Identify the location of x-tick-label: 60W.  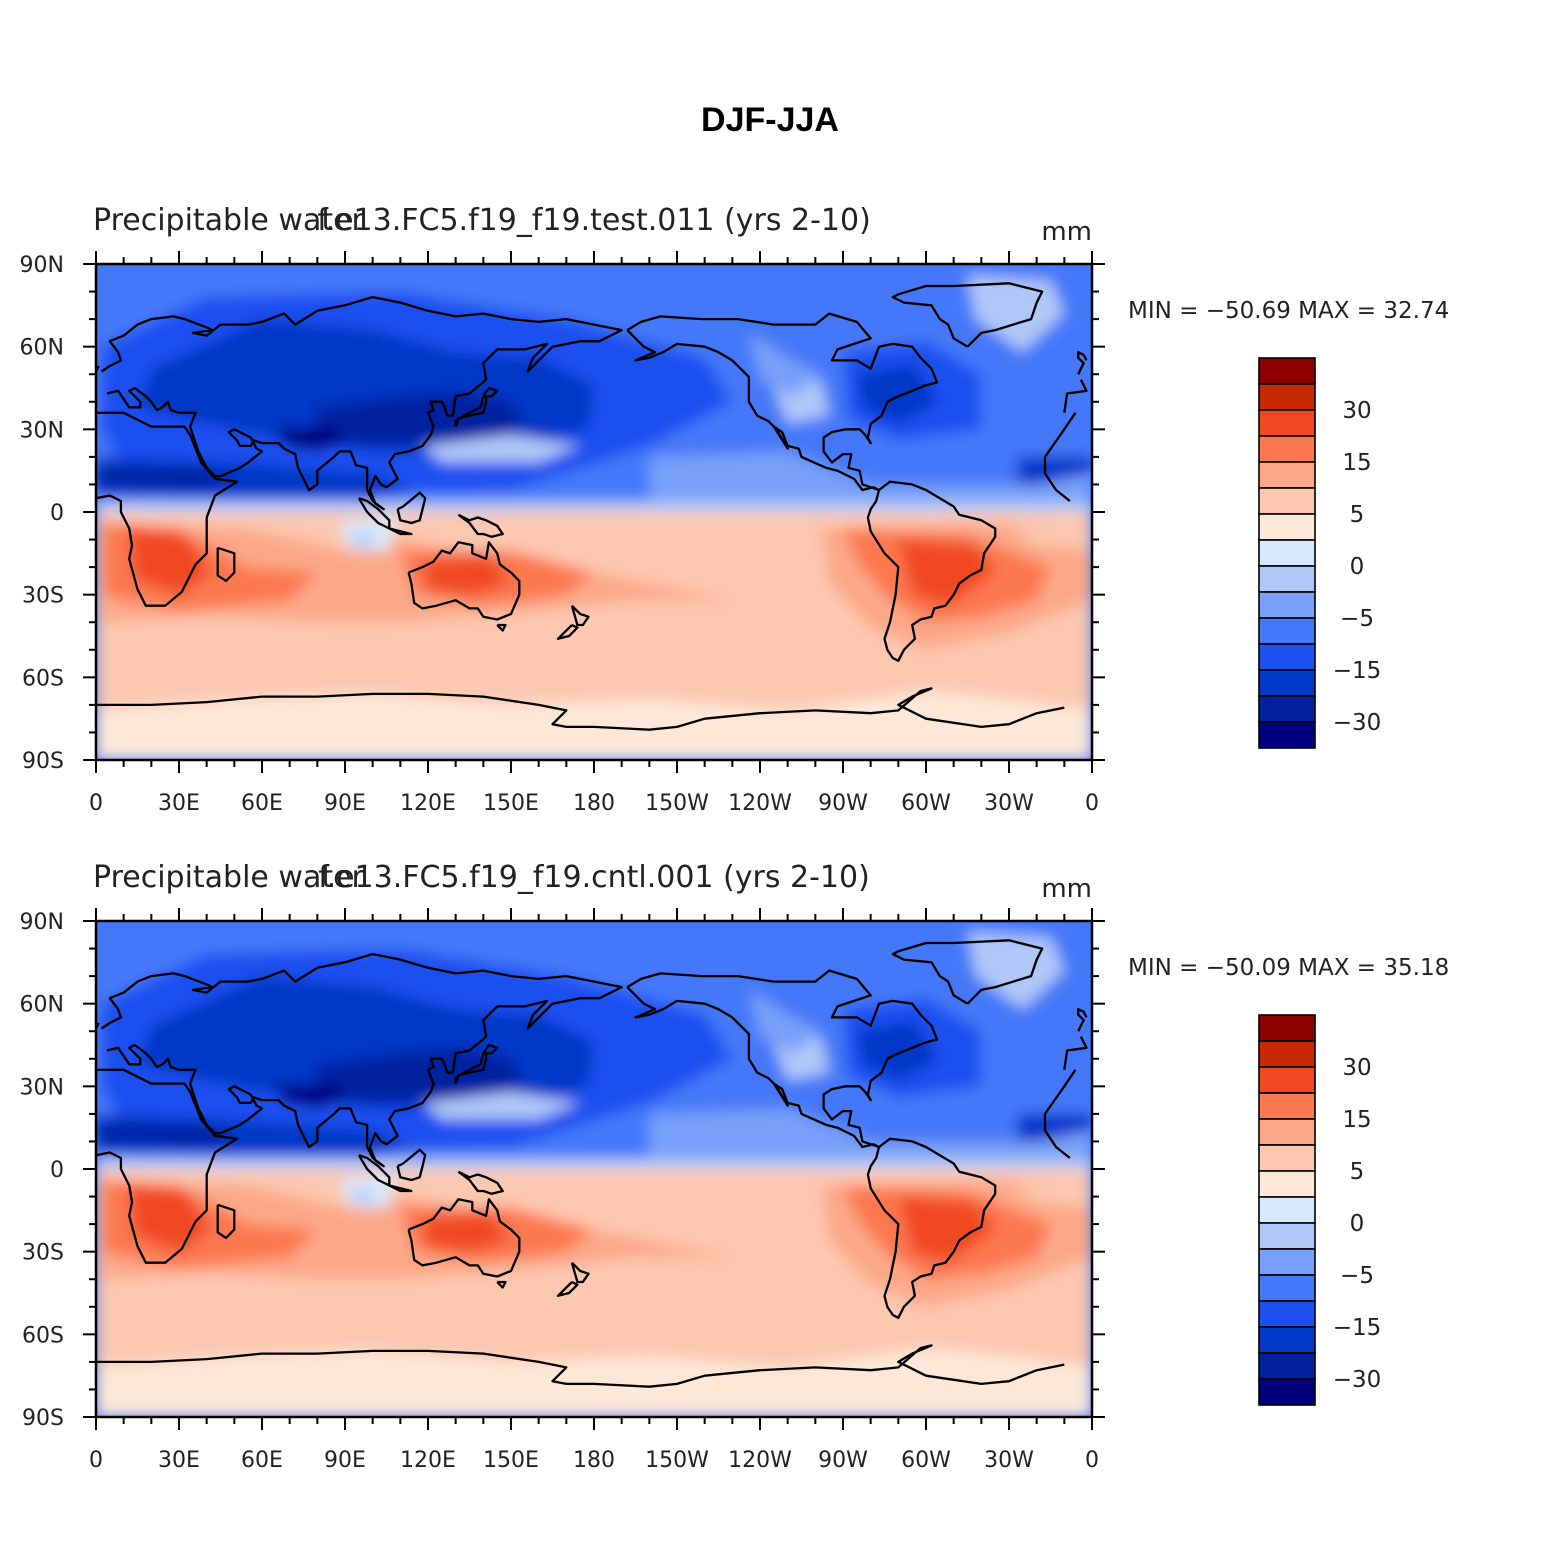
(926, 803).